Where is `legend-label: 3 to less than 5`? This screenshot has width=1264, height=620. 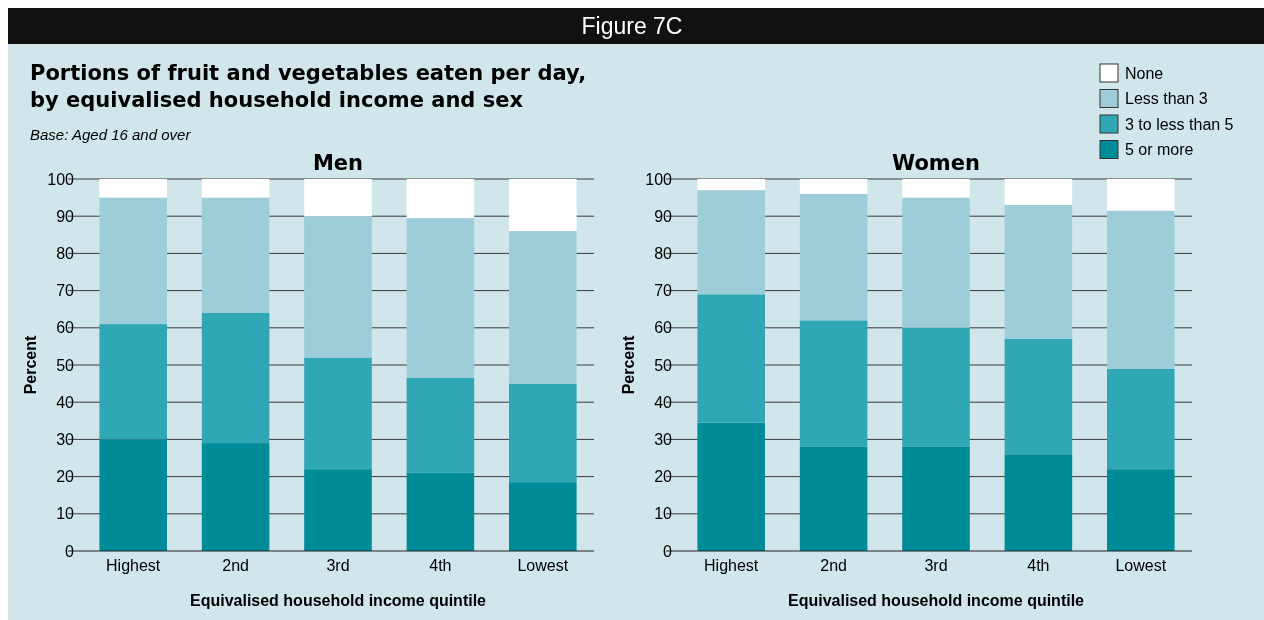 legend-label: 3 to less than 5 is located at coordinates (1179, 124).